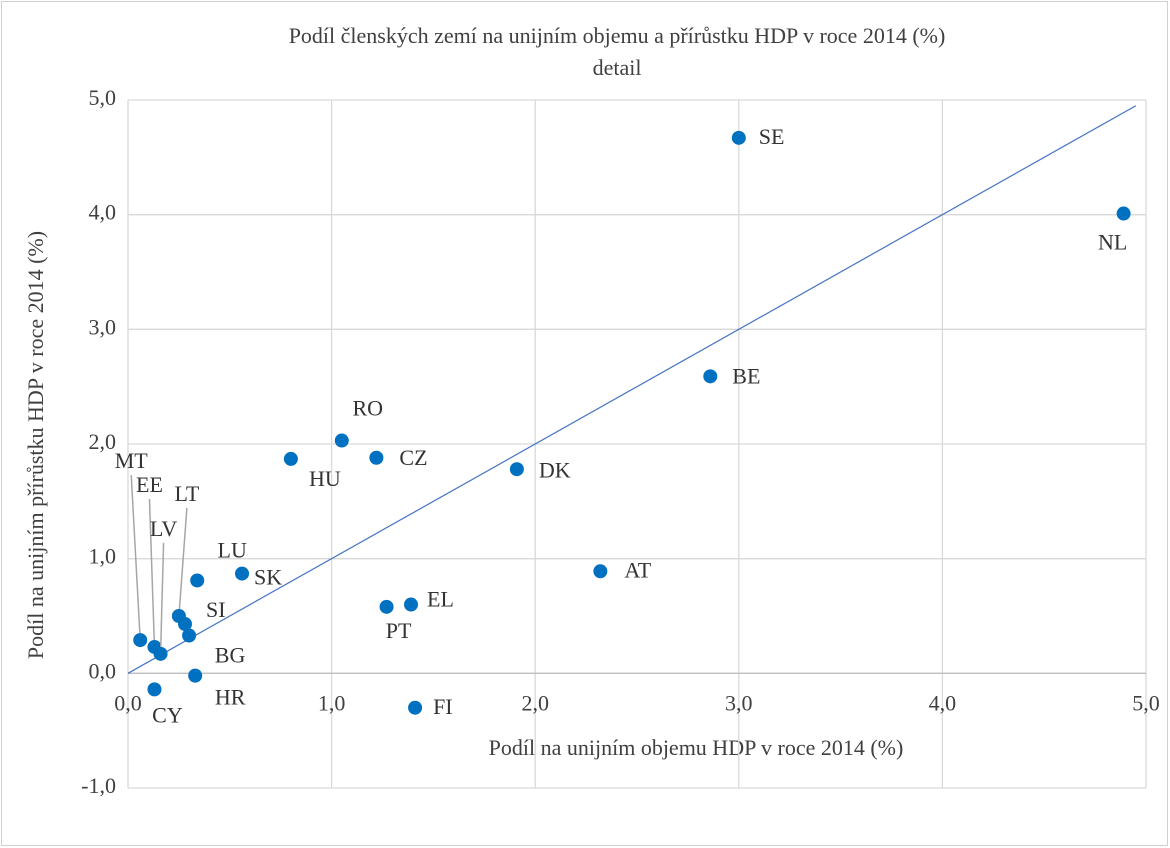 The height and width of the screenshot is (848, 1170). I want to click on point-label: LU, so click(232, 550).